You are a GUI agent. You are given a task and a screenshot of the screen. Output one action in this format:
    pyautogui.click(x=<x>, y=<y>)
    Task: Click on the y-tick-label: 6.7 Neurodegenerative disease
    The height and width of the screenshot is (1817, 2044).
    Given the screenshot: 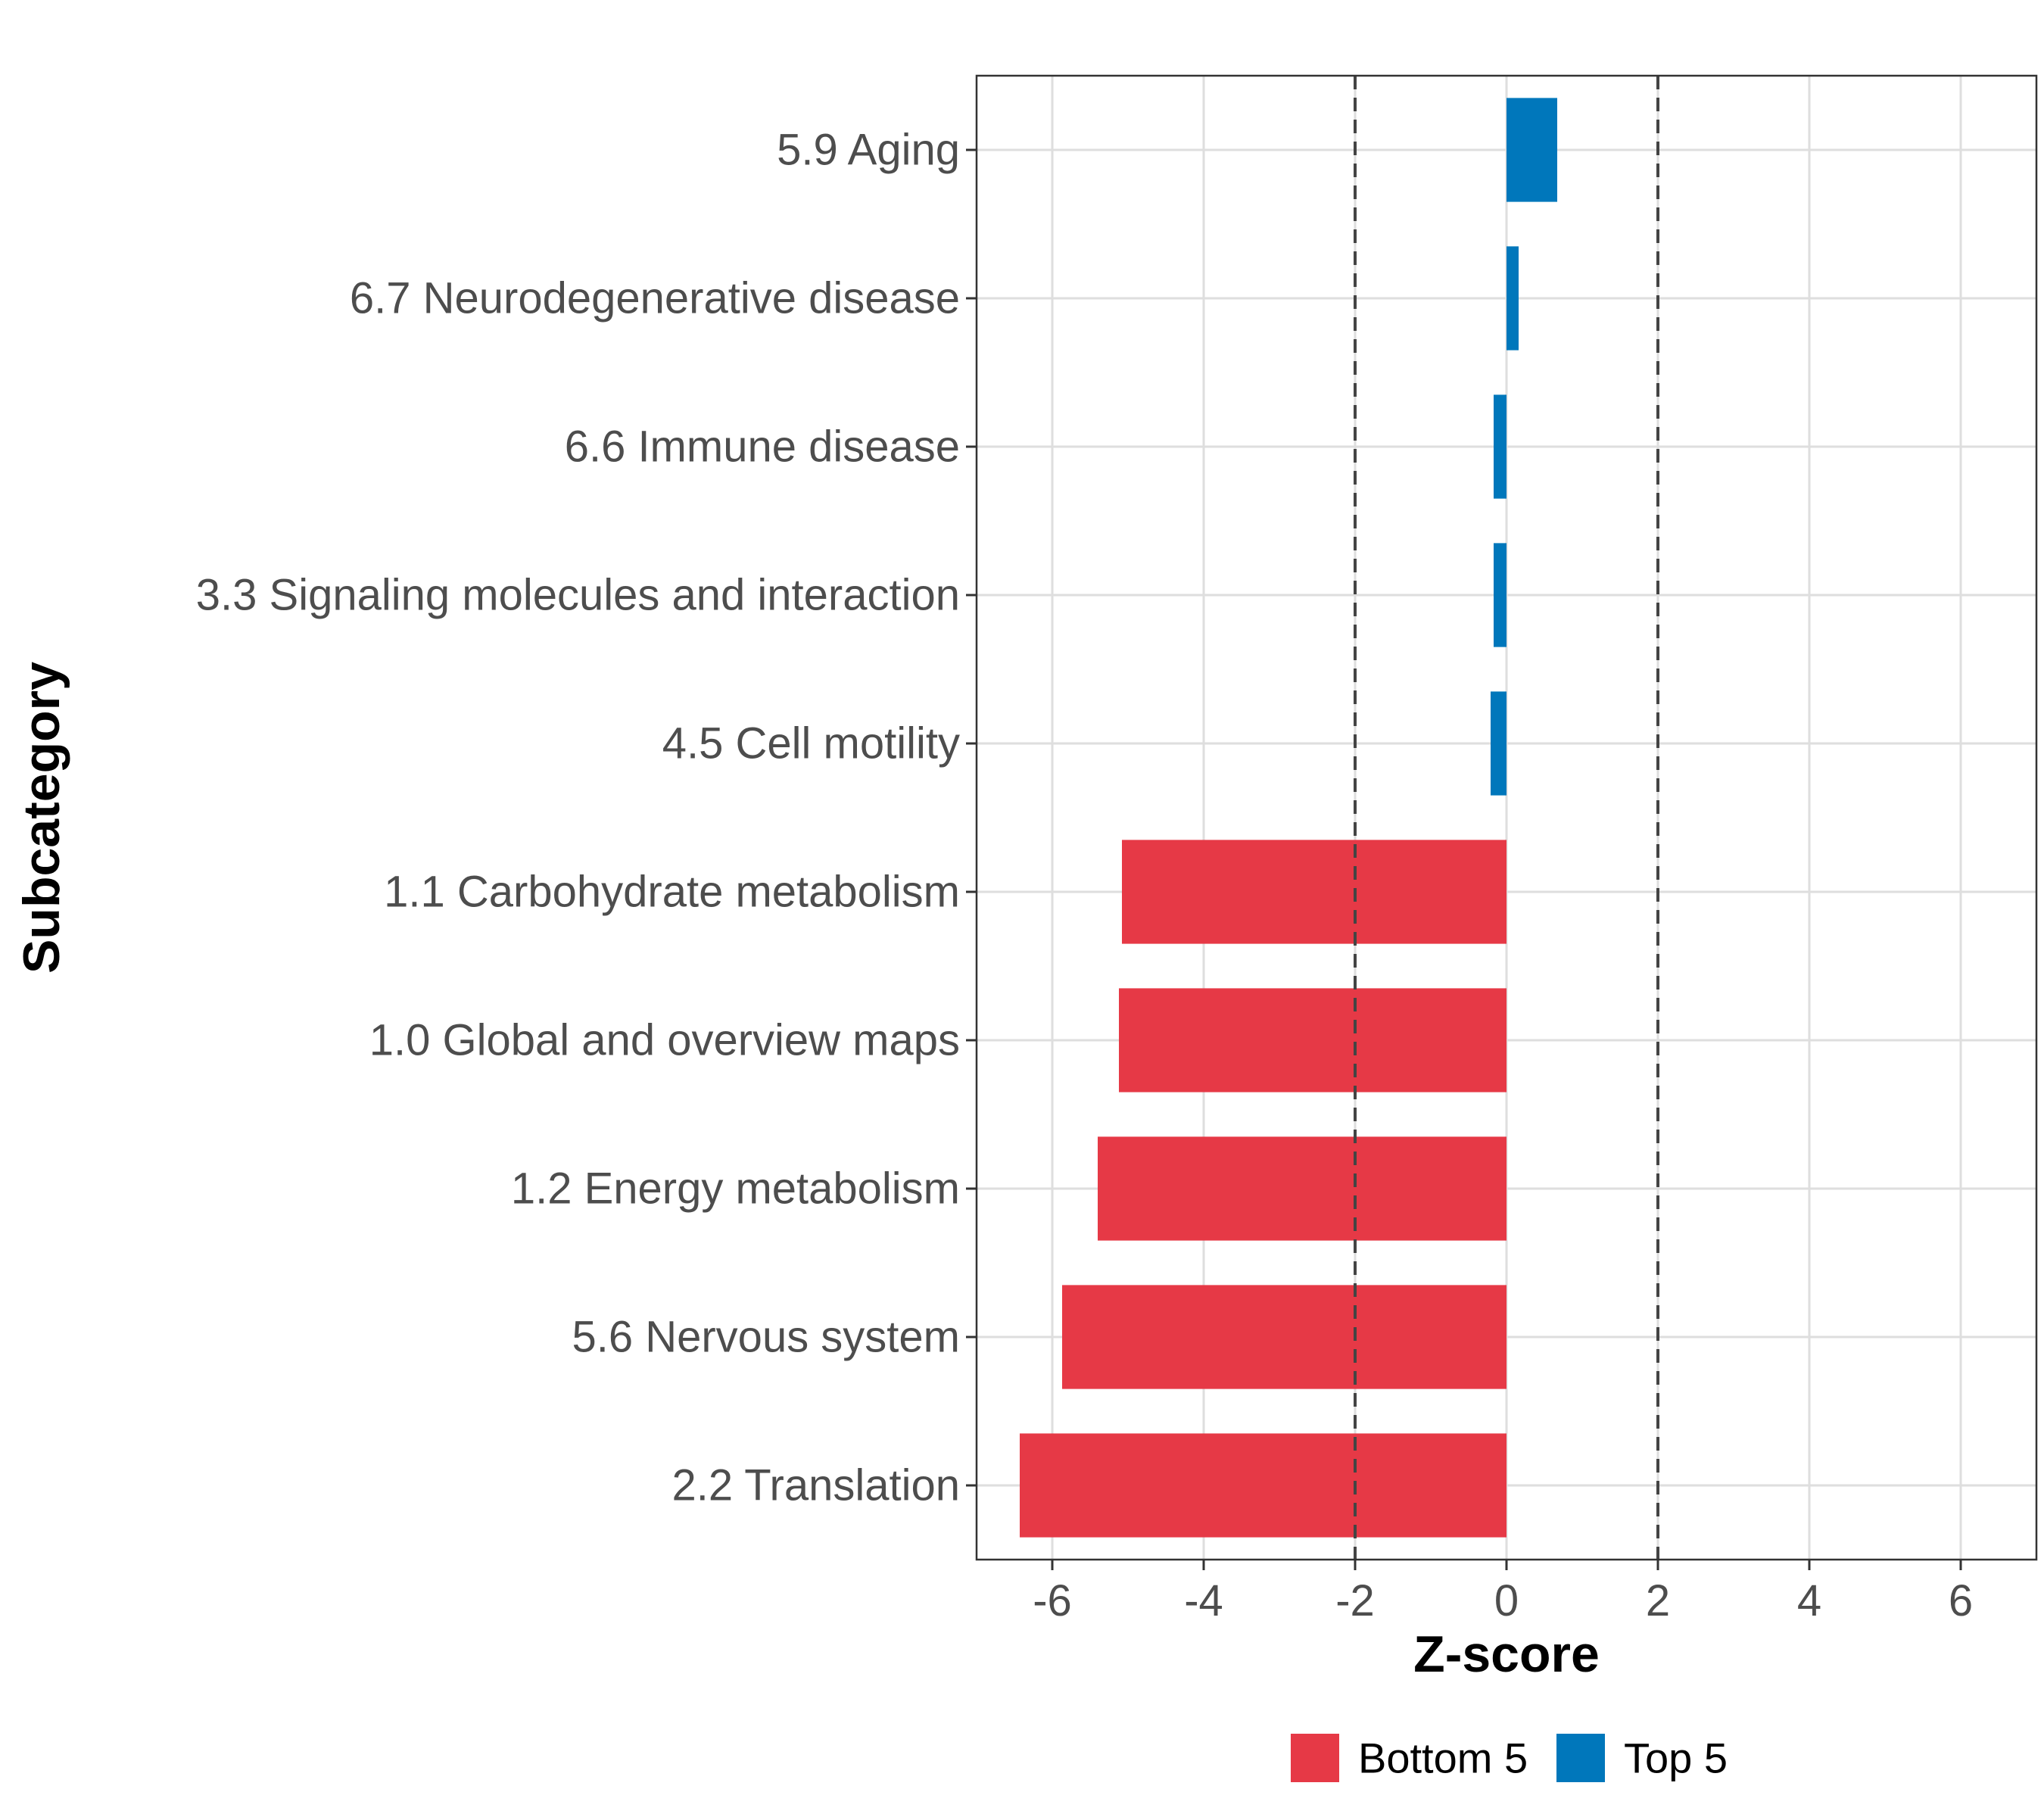 What is the action you would take?
    pyautogui.click(x=655, y=298)
    